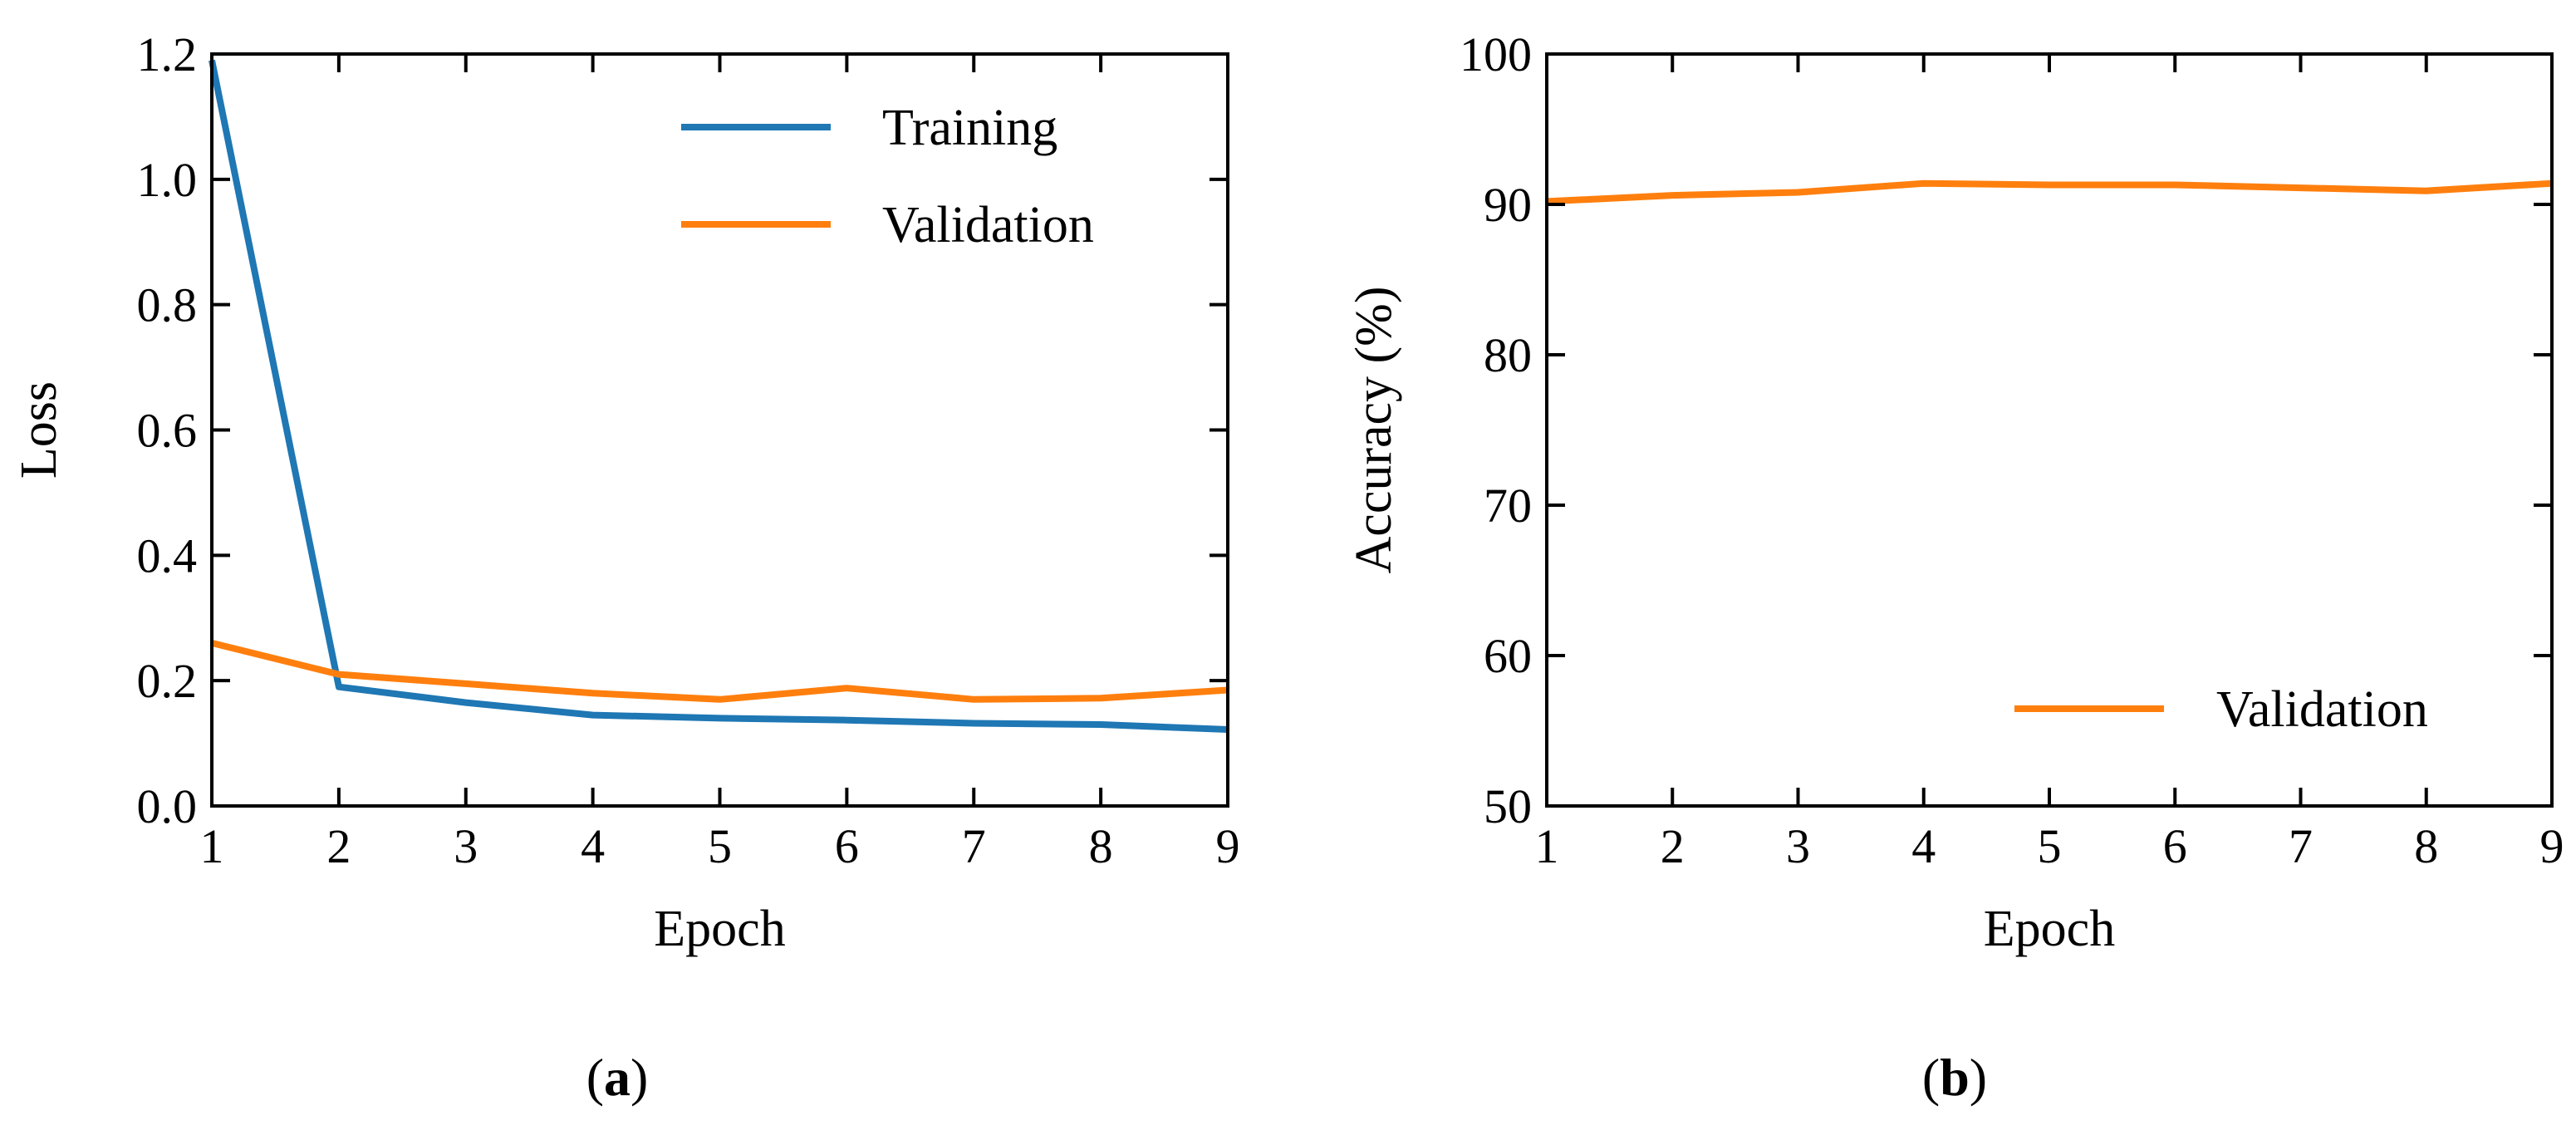 The image size is (2576, 1130). Describe the element at coordinates (1374, 431) in the screenshot. I see `y-axis-label: Accuracy (%)` at that location.